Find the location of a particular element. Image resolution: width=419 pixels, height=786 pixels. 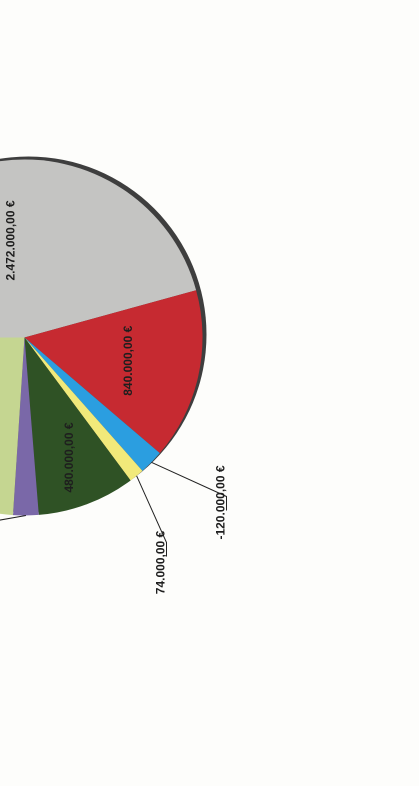

pie-slice-ppk is located at coordinates (92, 404).